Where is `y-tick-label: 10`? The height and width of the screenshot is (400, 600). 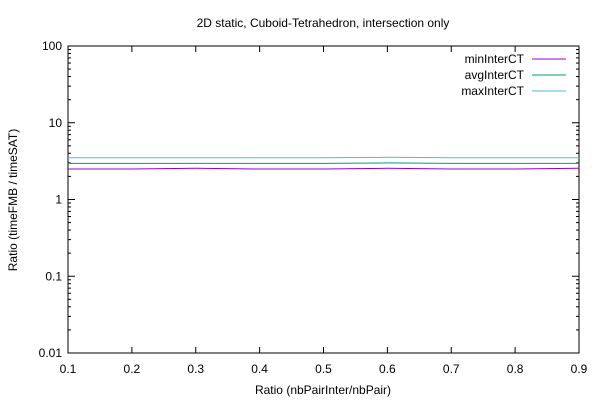 y-tick-label: 10 is located at coordinates (56, 123).